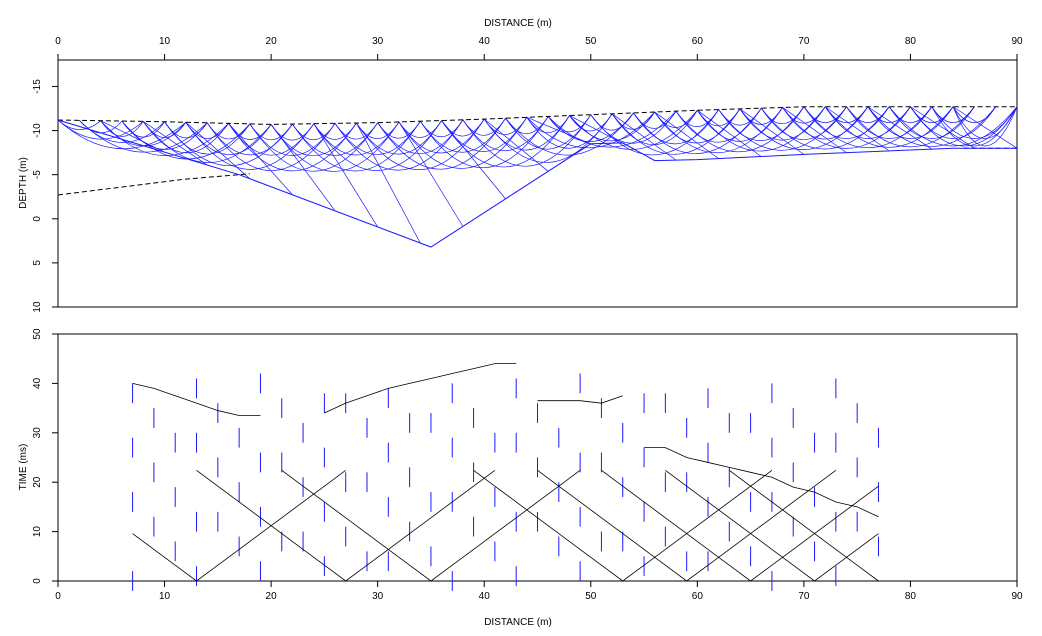 This screenshot has height=636, width=1042. Describe the element at coordinates (37, 86) in the screenshot. I see `y-tick-label: -15` at that location.